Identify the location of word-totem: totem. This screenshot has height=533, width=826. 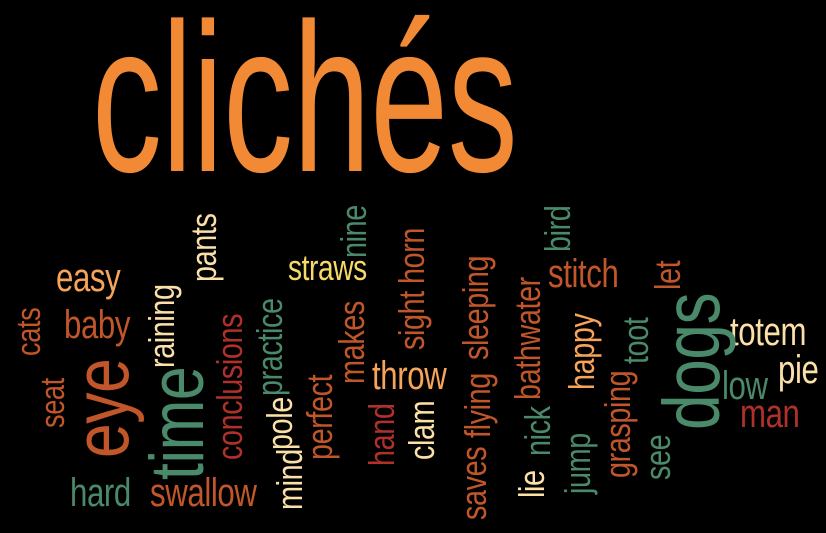
(768, 332).